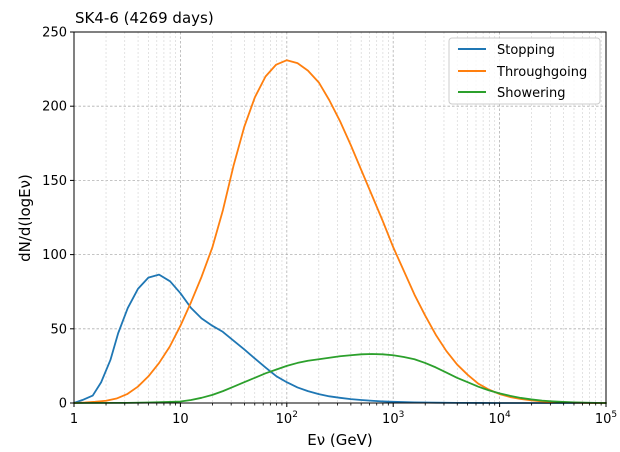 The width and height of the screenshot is (620, 452). I want to click on y-tick-label: 250, so click(54, 33).